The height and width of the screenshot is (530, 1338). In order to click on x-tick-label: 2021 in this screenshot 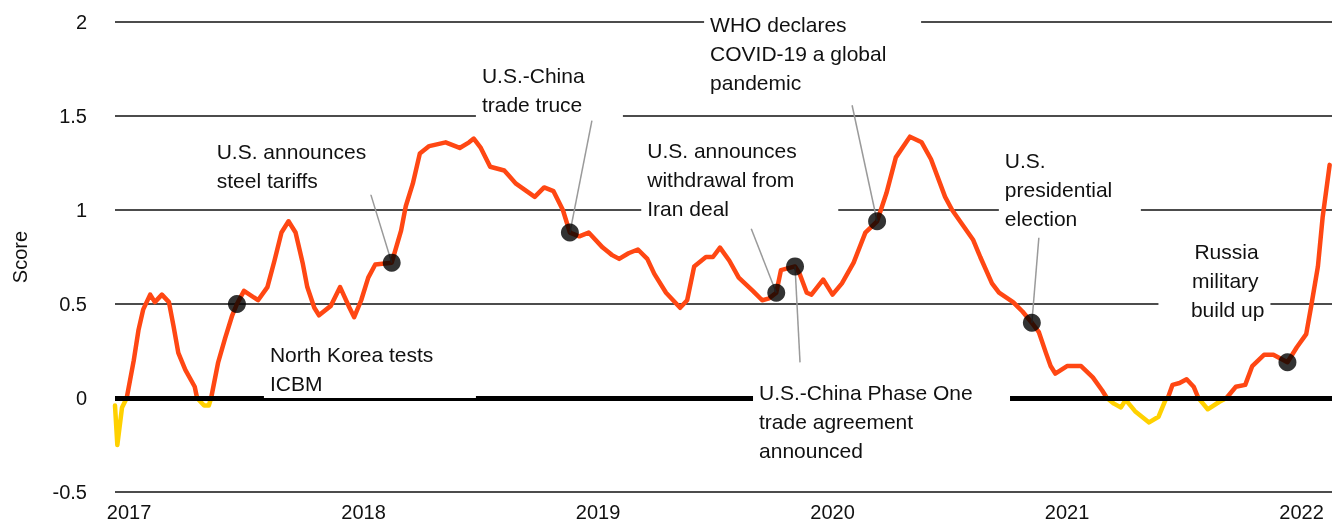, I will do `click(1067, 512)`.